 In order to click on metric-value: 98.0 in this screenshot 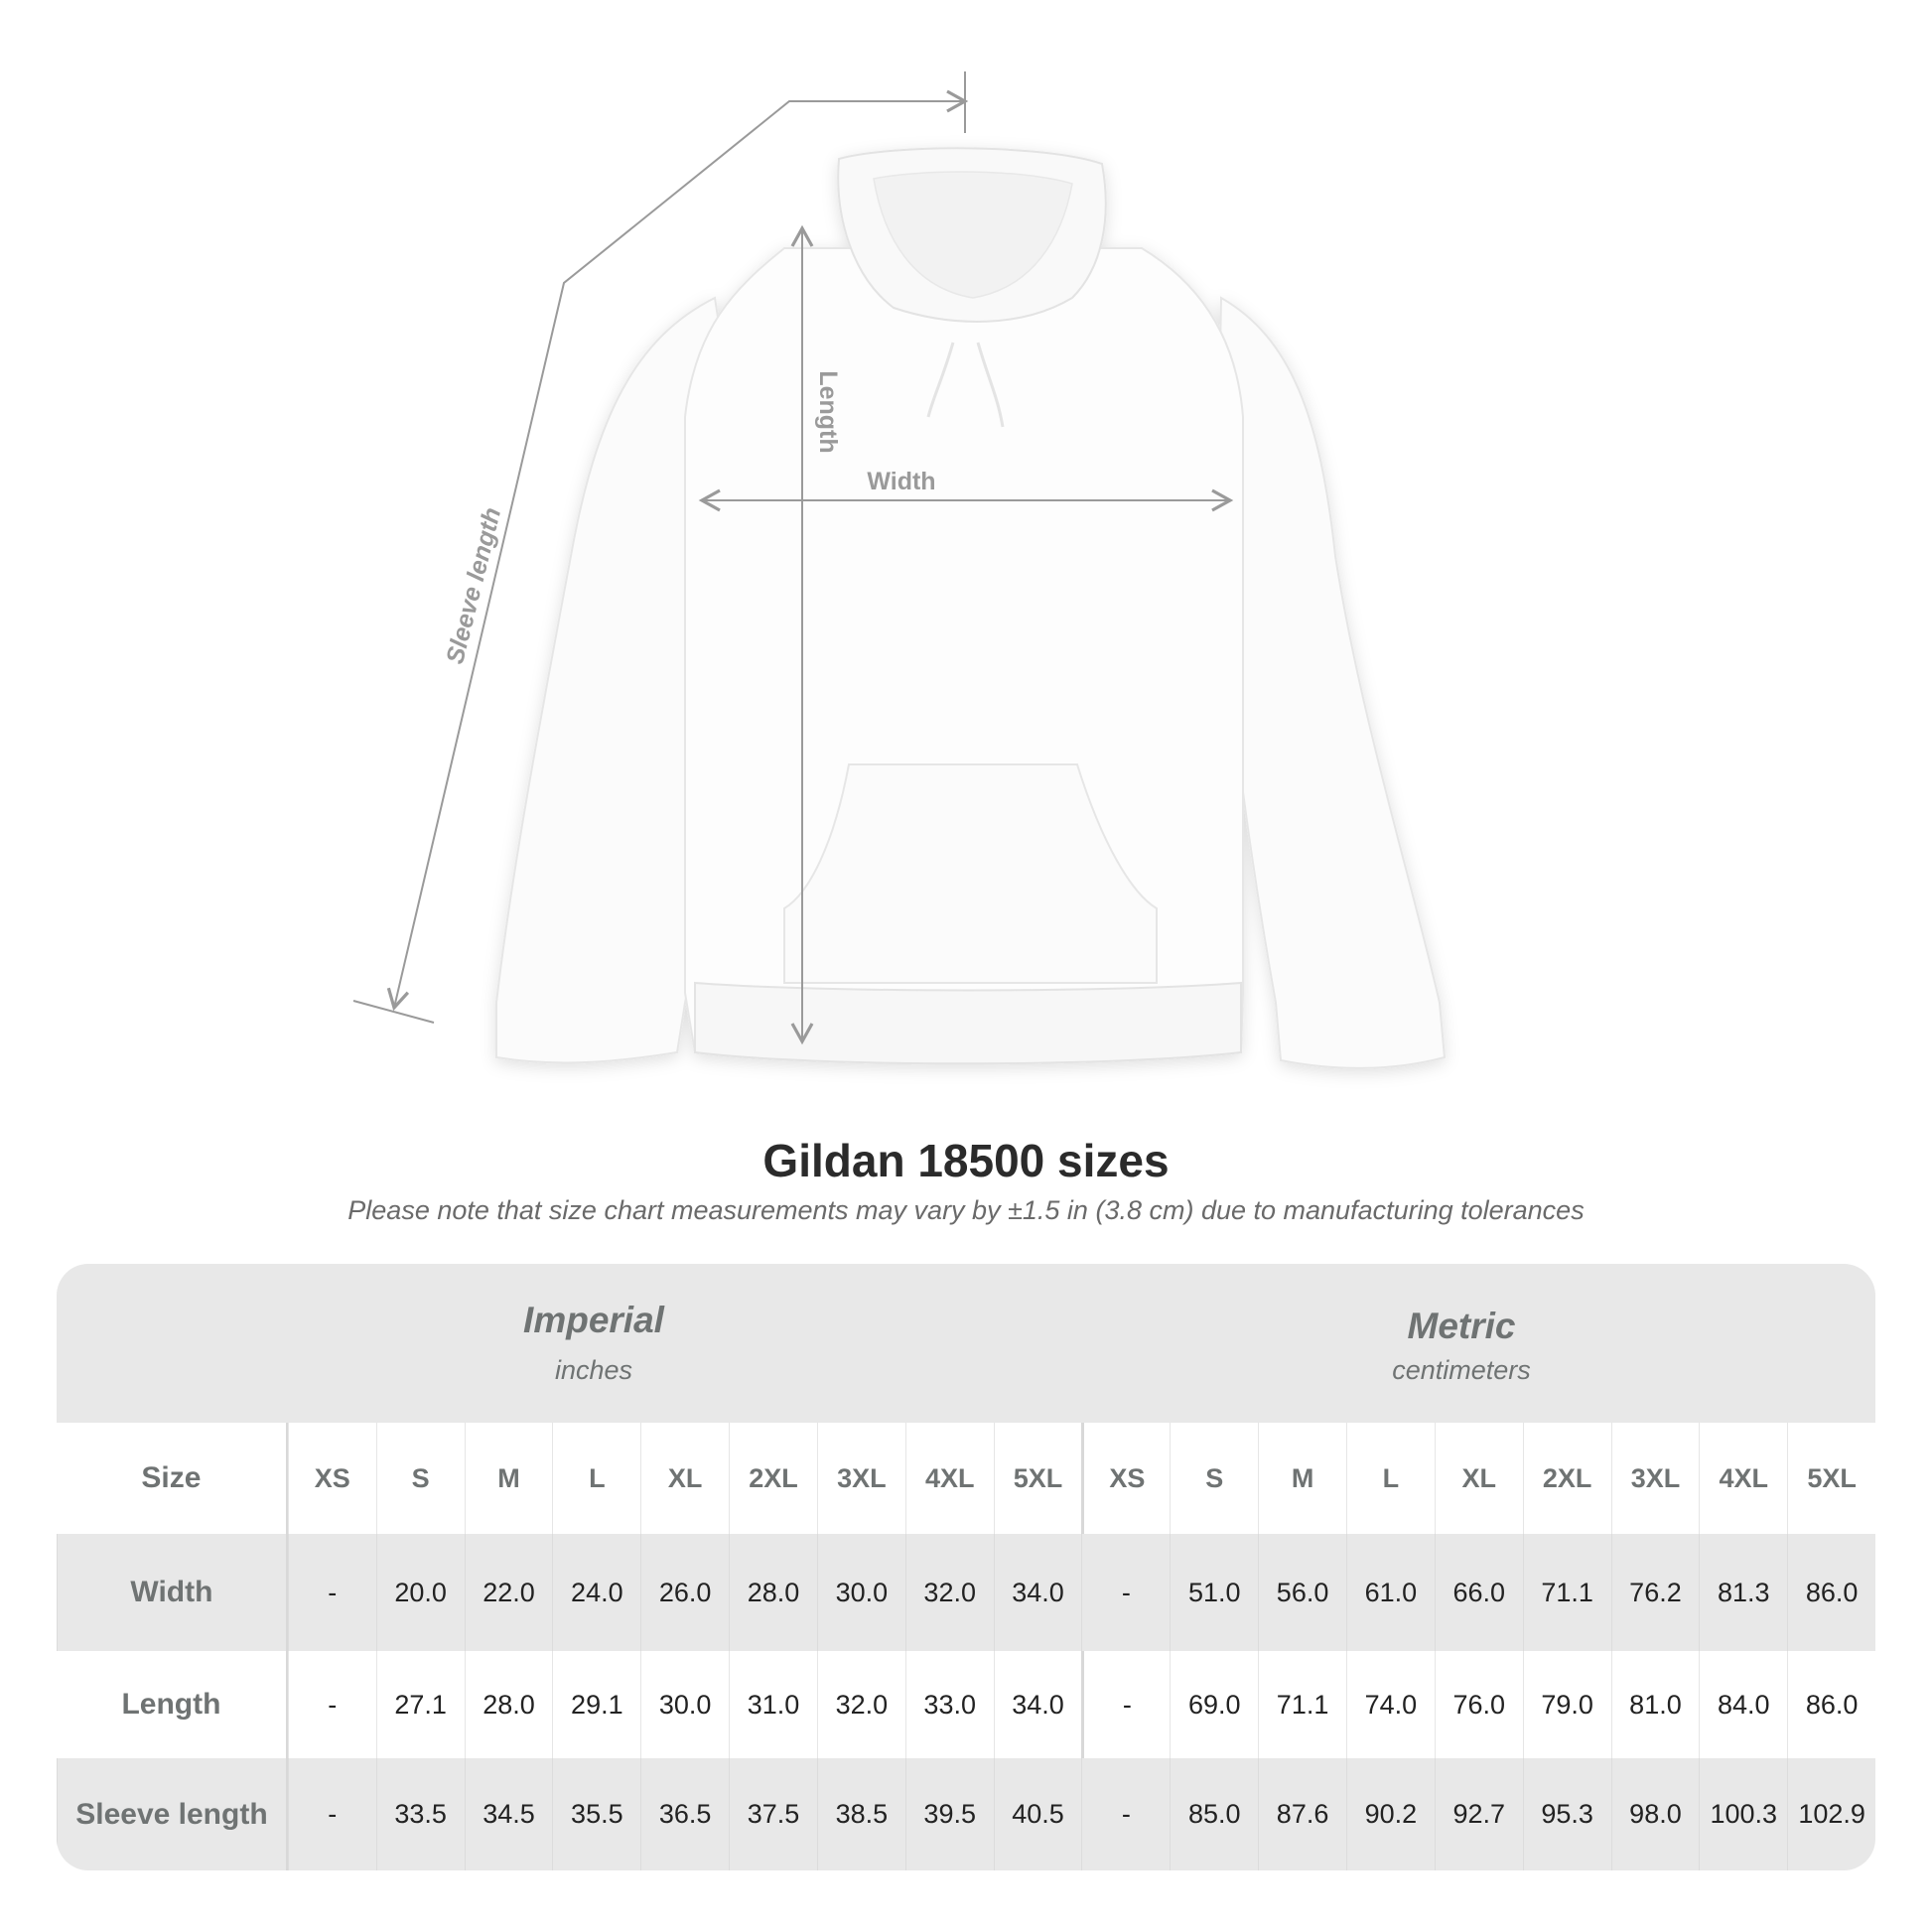, I will do `click(1655, 1814)`.